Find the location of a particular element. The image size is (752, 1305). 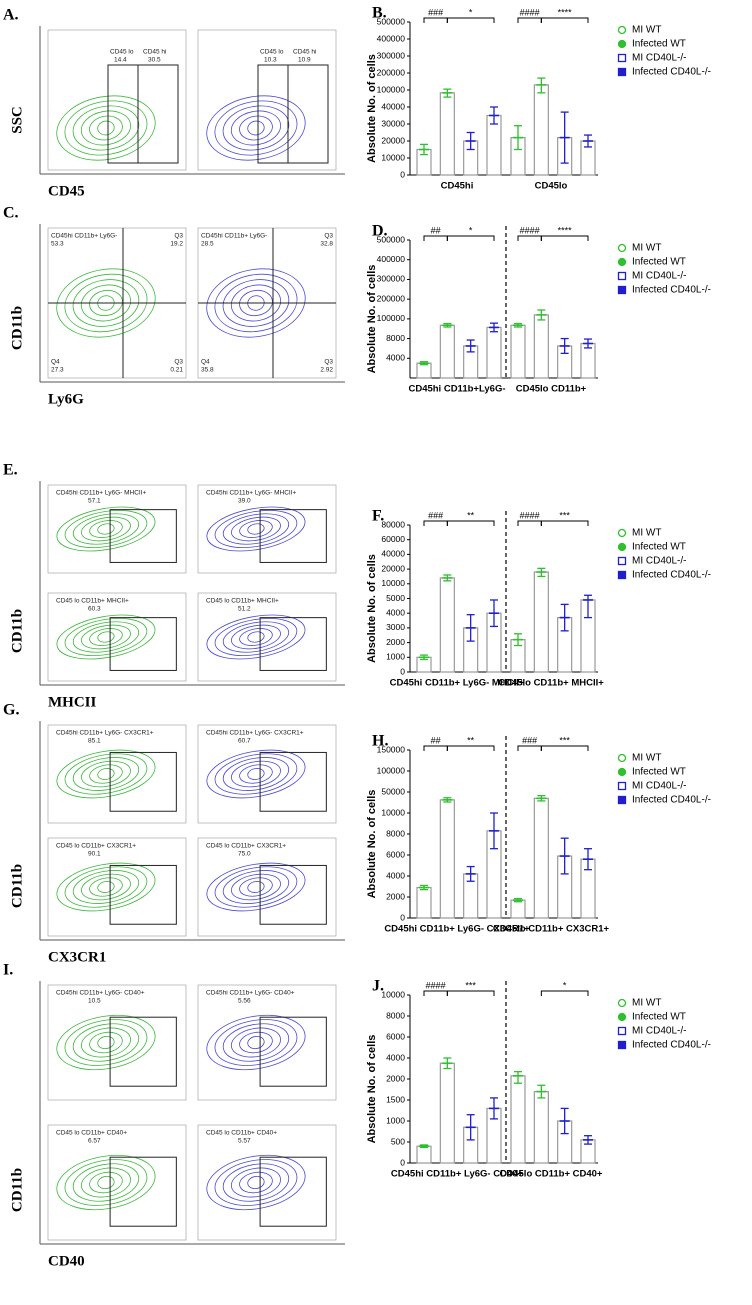

gate-label: CD45 lo CD11b+ CD40+ is located at coordinates (91, 1133).